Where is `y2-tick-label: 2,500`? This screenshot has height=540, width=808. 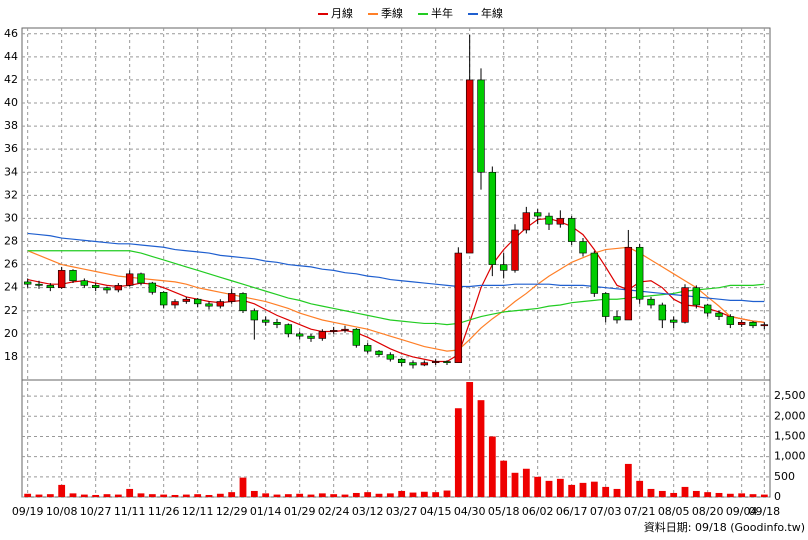
y2-tick-label: 2,500 is located at coordinates (790, 395).